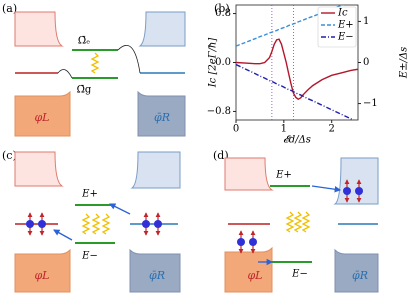 The width and height of the screenshot is (415, 294). What do you see at coordinates (223, 62) in the screenshot?
I see `y-tick-label: 0.0` at bounding box center [223, 62].